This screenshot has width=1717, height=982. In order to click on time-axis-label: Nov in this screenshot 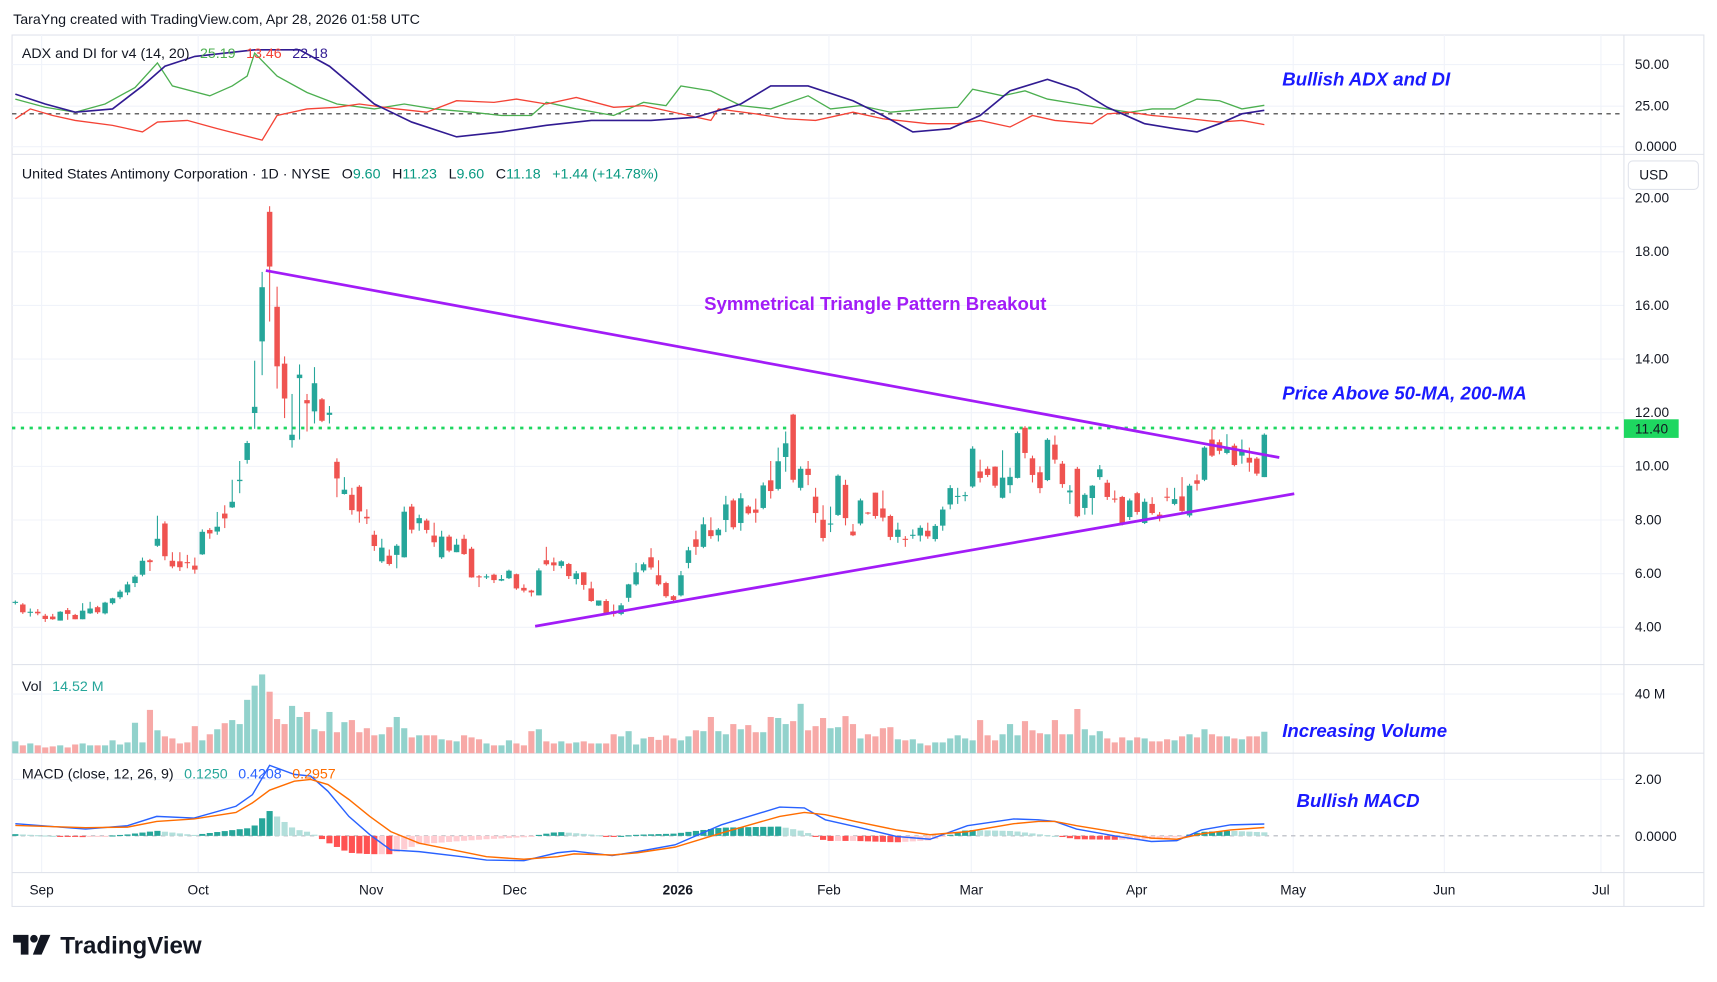, I will do `click(371, 889)`.